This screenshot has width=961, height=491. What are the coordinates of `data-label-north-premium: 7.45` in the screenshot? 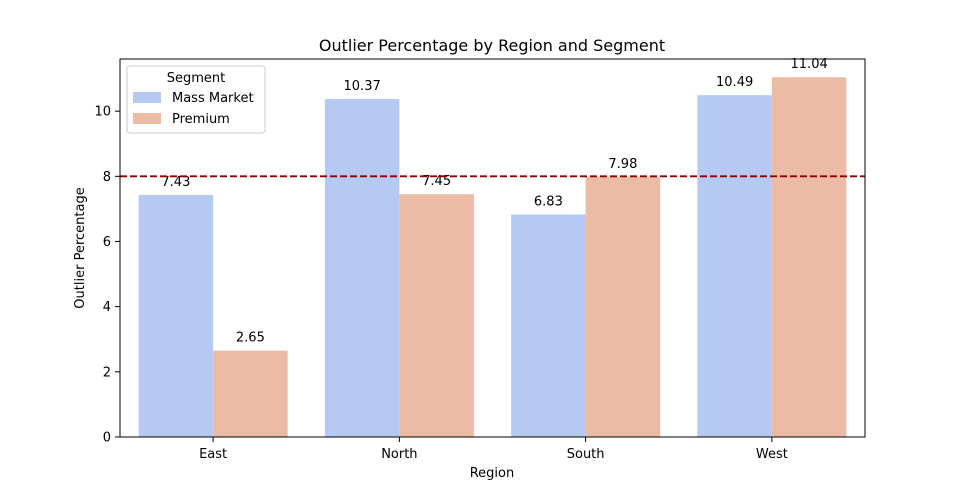 It's located at (436, 181).